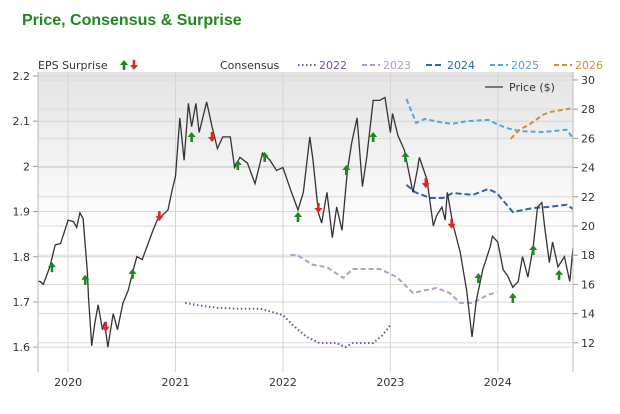 This screenshot has width=620, height=414. What do you see at coordinates (22, 121) in the screenshot?
I see `left-tick-label: 2.1` at bounding box center [22, 121].